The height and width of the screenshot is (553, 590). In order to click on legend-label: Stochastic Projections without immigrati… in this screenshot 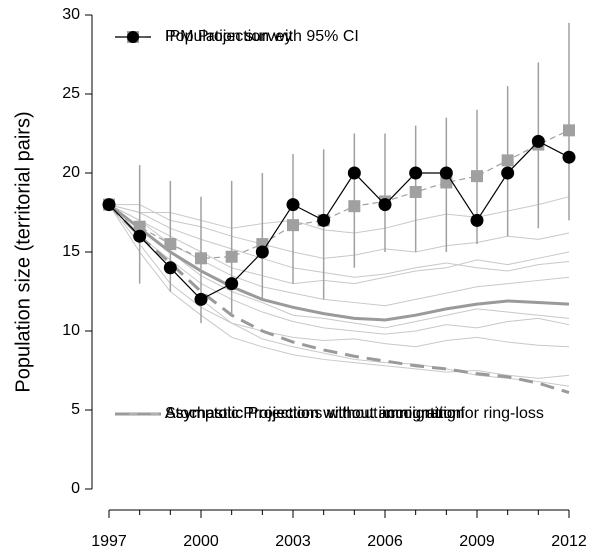, I will do `click(315, 413)`.